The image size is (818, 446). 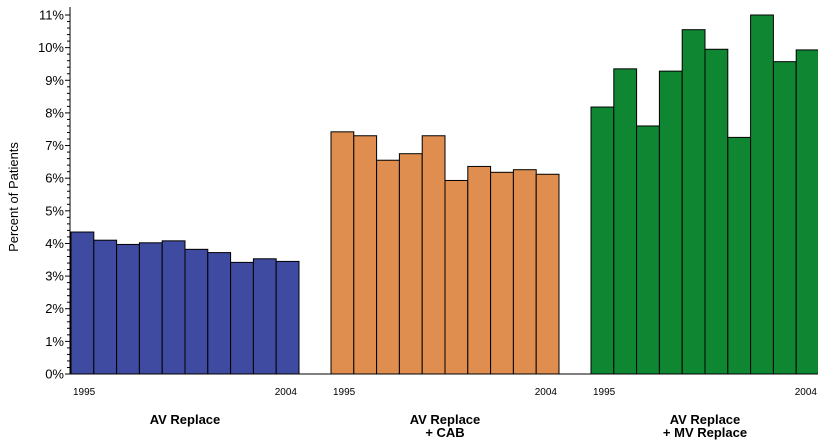 What do you see at coordinates (705, 432) in the screenshot?
I see `group-label: + MV Replace` at bounding box center [705, 432].